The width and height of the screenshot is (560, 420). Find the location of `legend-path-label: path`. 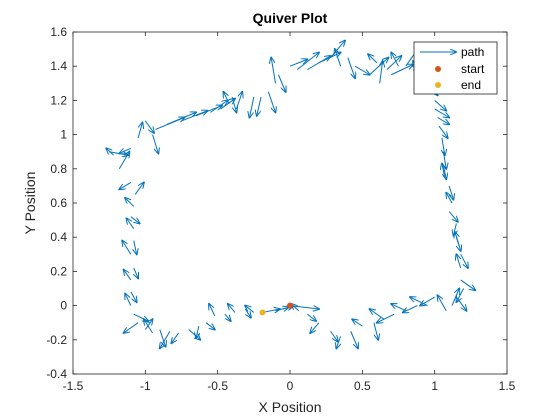

legend-path-label: path is located at coordinates (472, 52).